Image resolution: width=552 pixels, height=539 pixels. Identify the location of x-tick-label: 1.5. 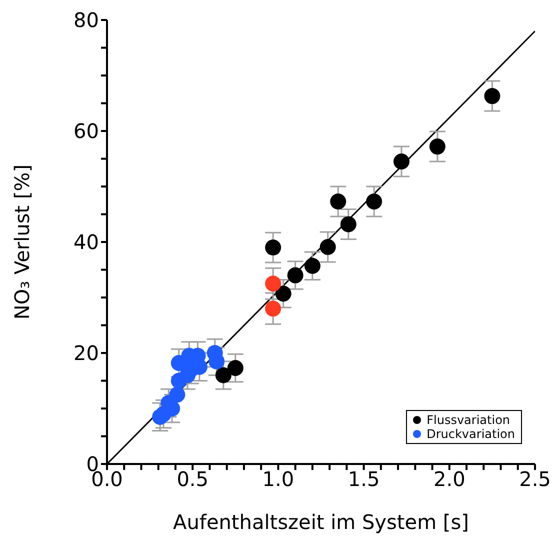
(364, 479).